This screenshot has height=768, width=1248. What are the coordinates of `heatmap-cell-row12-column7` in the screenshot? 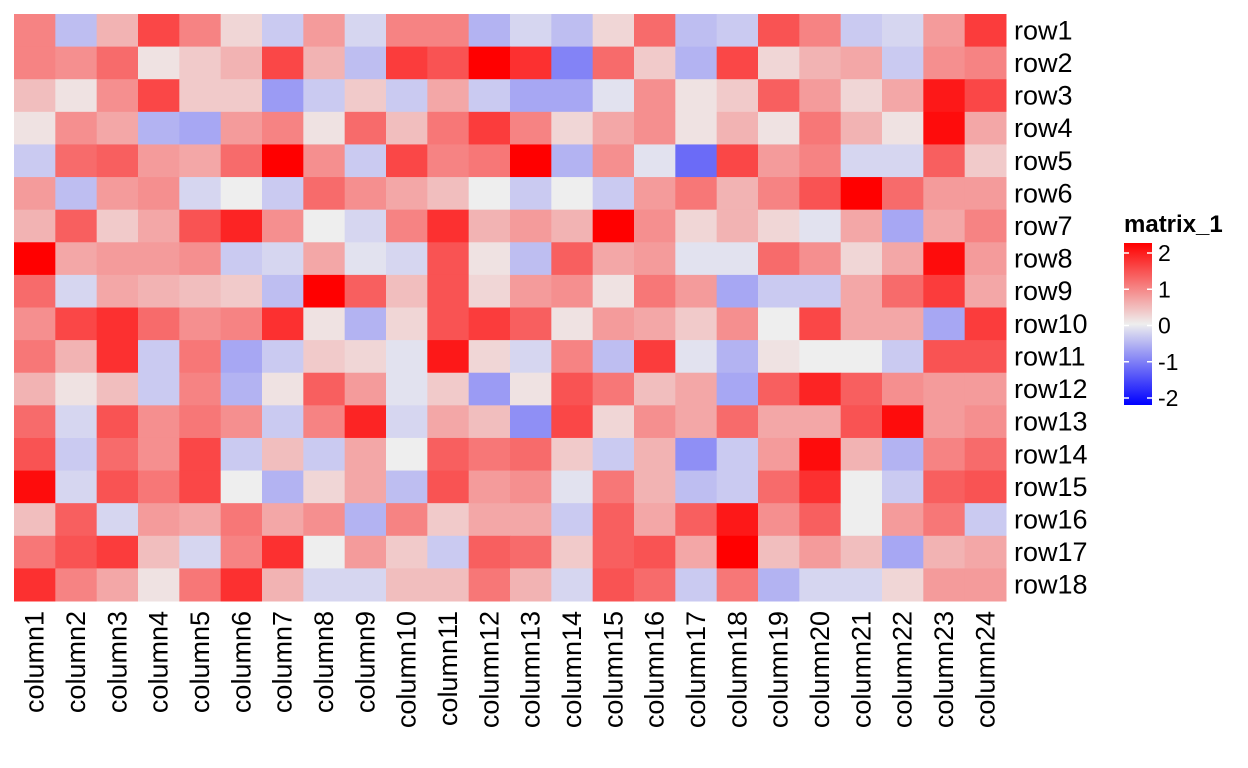 It's located at (283, 389).